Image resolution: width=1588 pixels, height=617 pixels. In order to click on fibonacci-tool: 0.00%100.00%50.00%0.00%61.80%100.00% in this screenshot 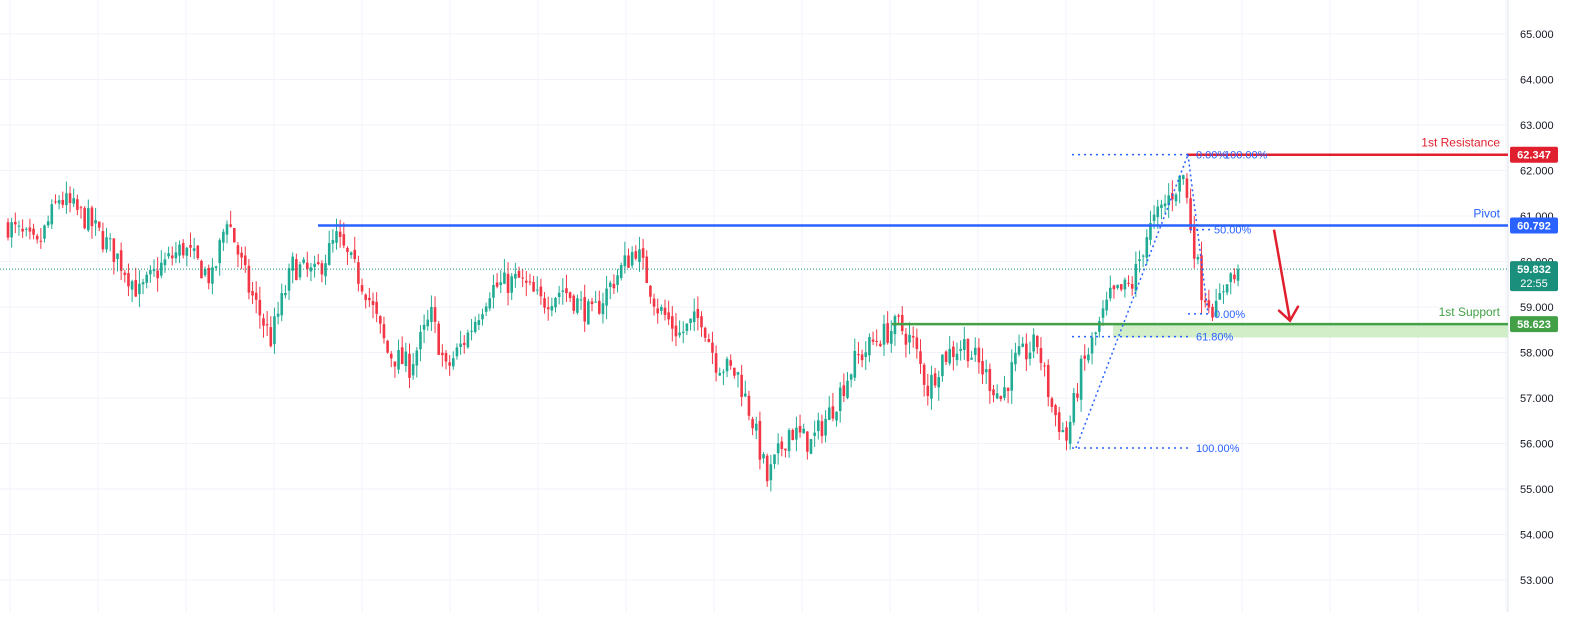, I will do `click(1170, 302)`.